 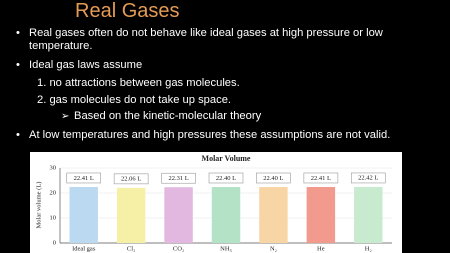 I want to click on x-tick-label: Cl₂, so click(x=131, y=248).